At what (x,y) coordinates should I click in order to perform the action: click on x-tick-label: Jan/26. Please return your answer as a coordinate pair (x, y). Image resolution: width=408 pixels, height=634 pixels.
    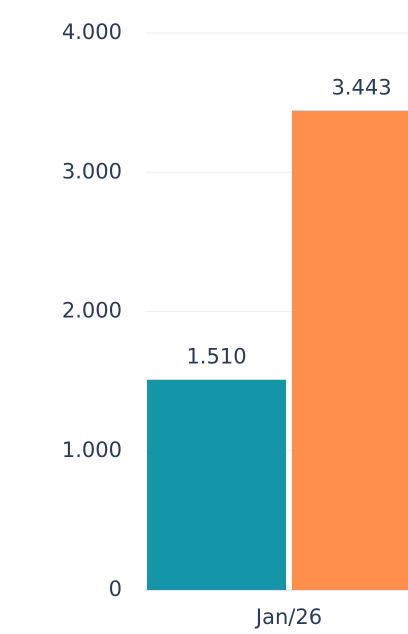
    Looking at the image, I should click on (288, 617).